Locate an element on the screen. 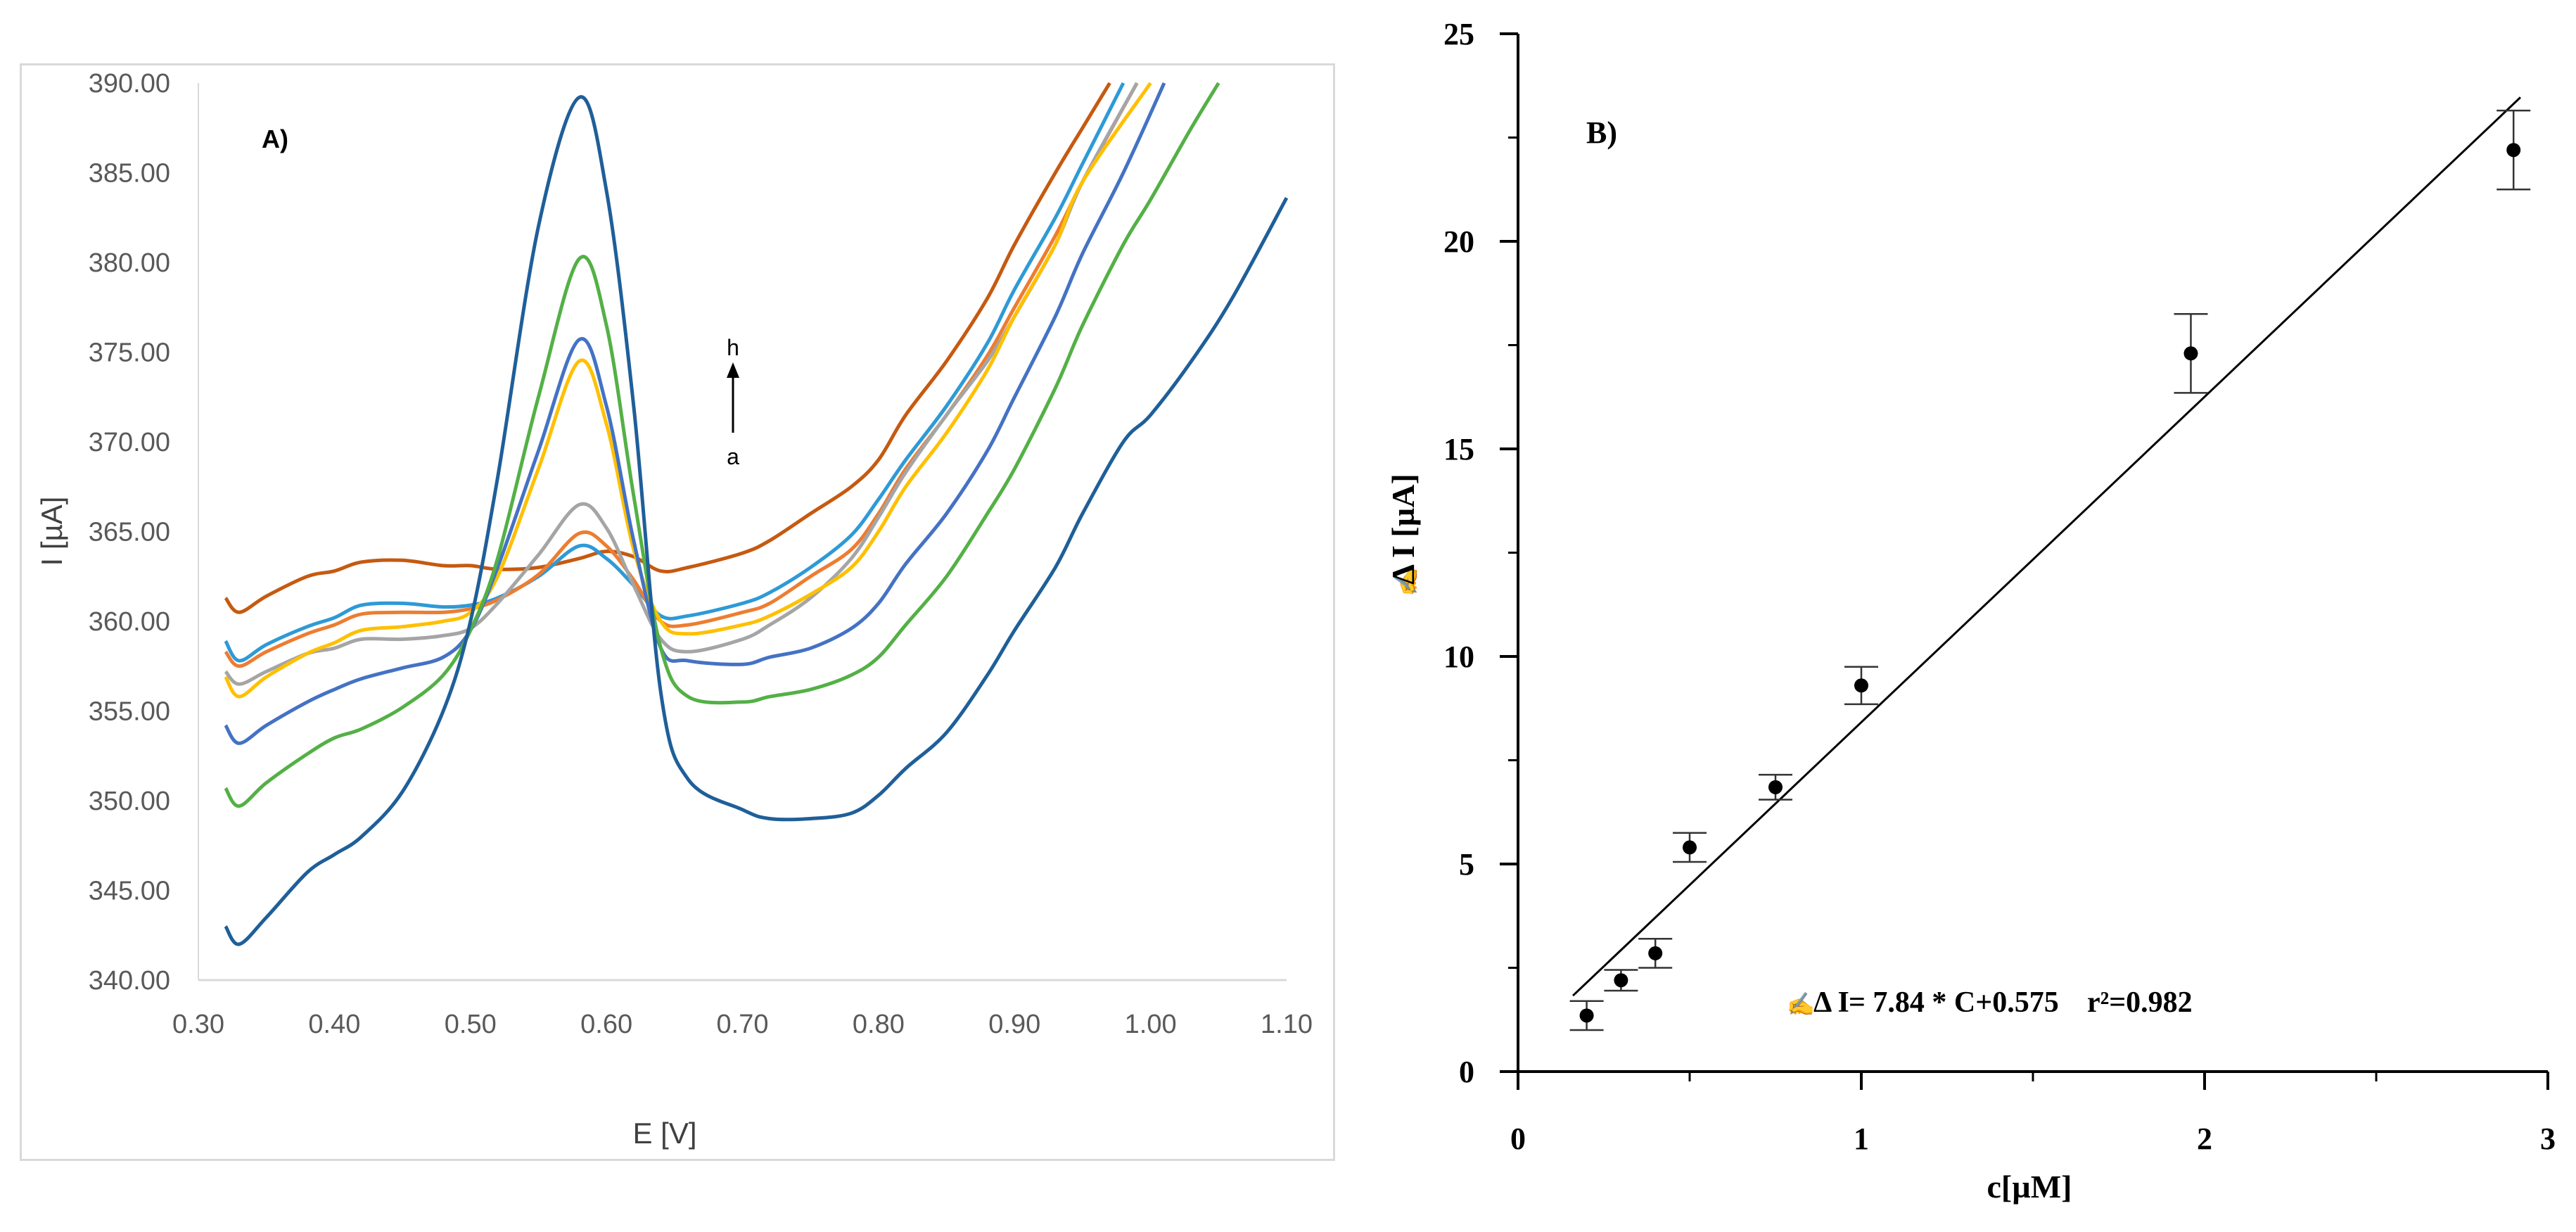 Image resolution: width=2576 pixels, height=1232 pixels. panel-a-y-tick-label: 340.00 is located at coordinates (129, 981).